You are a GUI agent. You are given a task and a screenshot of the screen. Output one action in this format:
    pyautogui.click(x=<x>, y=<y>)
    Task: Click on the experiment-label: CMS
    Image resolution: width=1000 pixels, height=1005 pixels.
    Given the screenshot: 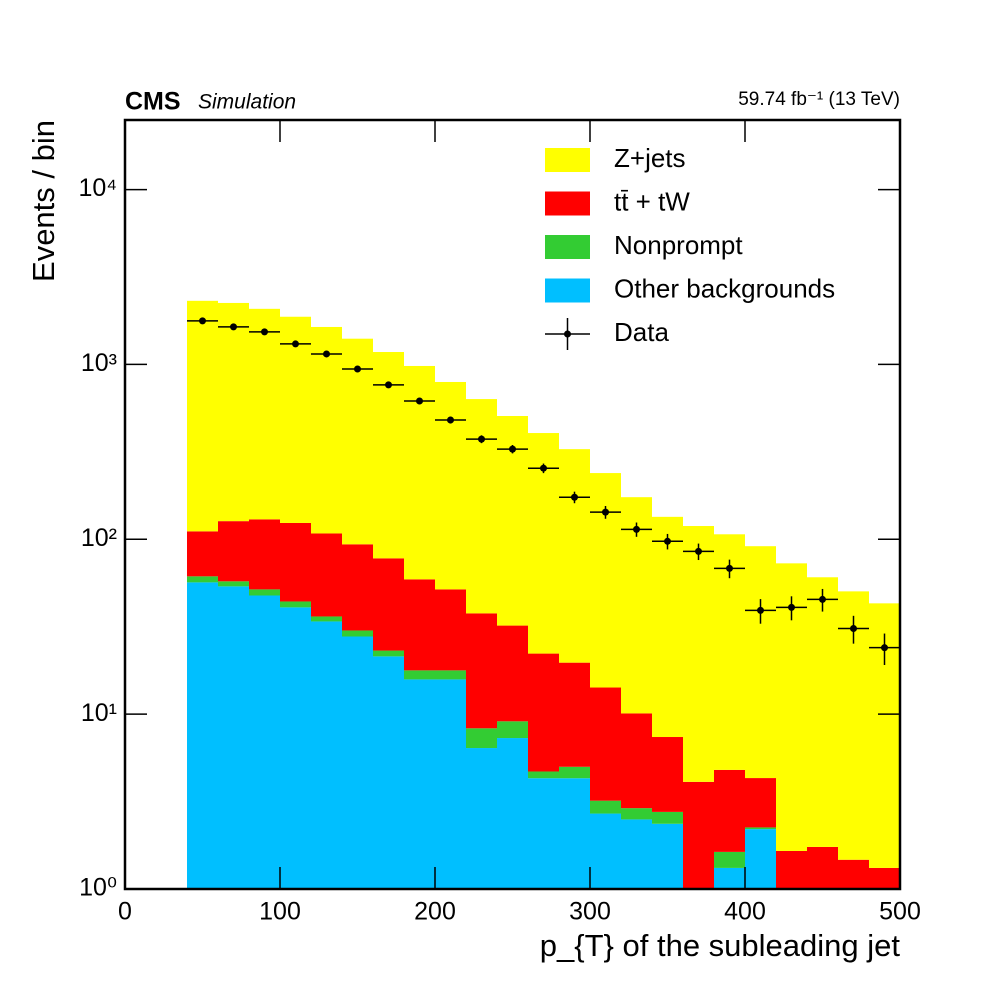 What is the action you would take?
    pyautogui.click(x=153, y=102)
    